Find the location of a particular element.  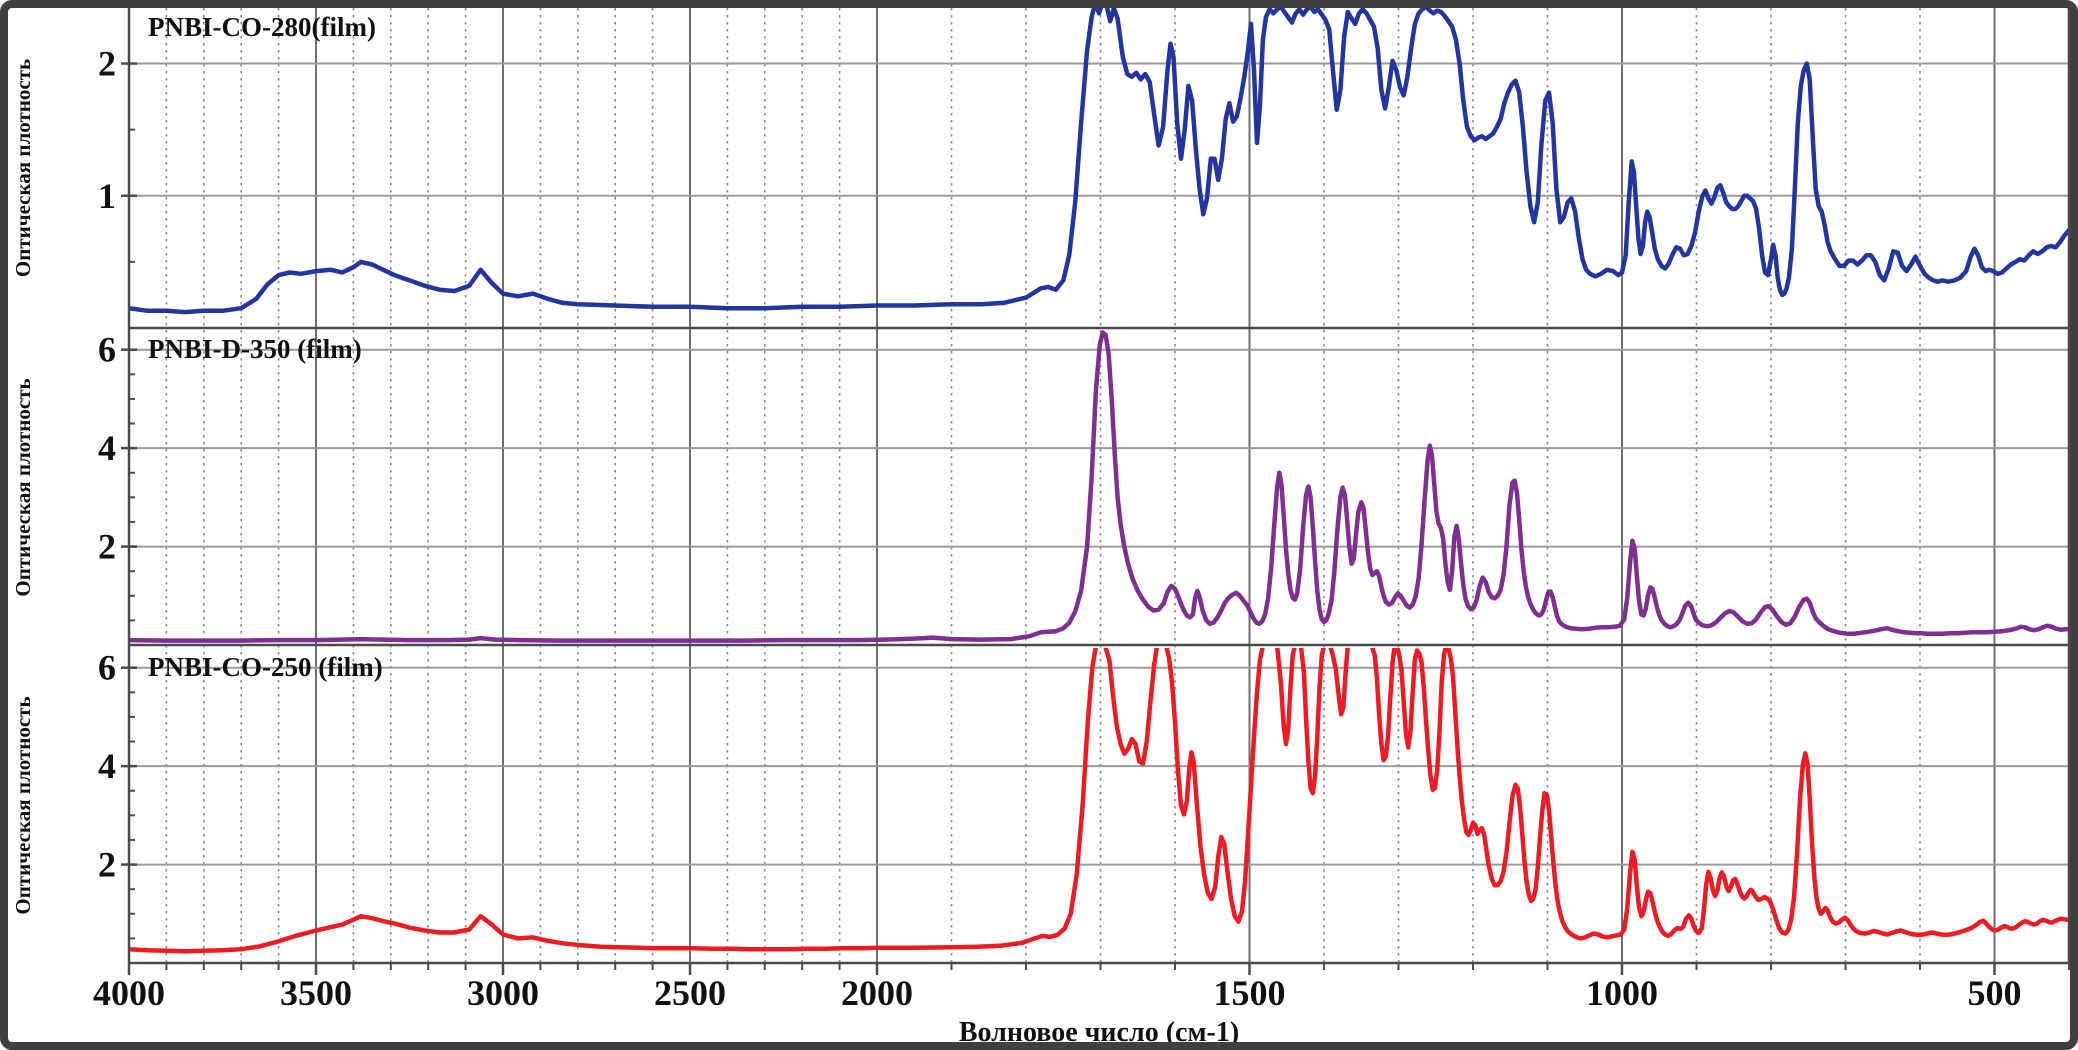

x-tick-label: 1500 is located at coordinates (1250, 993).